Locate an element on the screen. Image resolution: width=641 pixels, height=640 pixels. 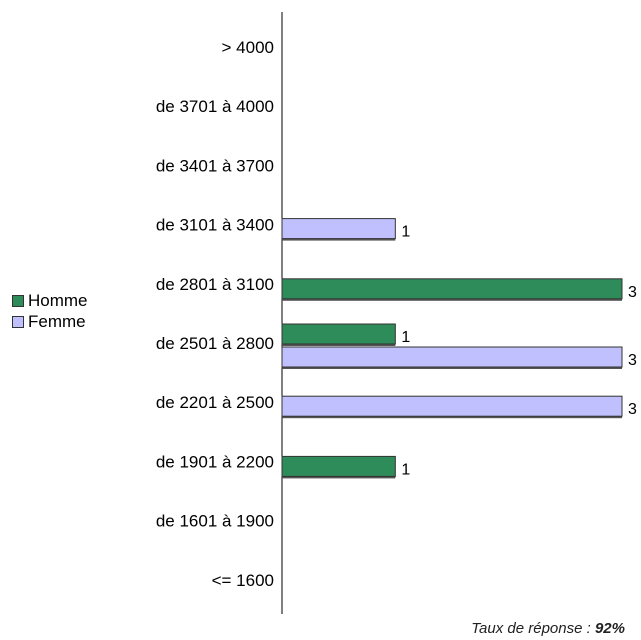
category-label: de 2501 à 2800 is located at coordinates (215, 343).